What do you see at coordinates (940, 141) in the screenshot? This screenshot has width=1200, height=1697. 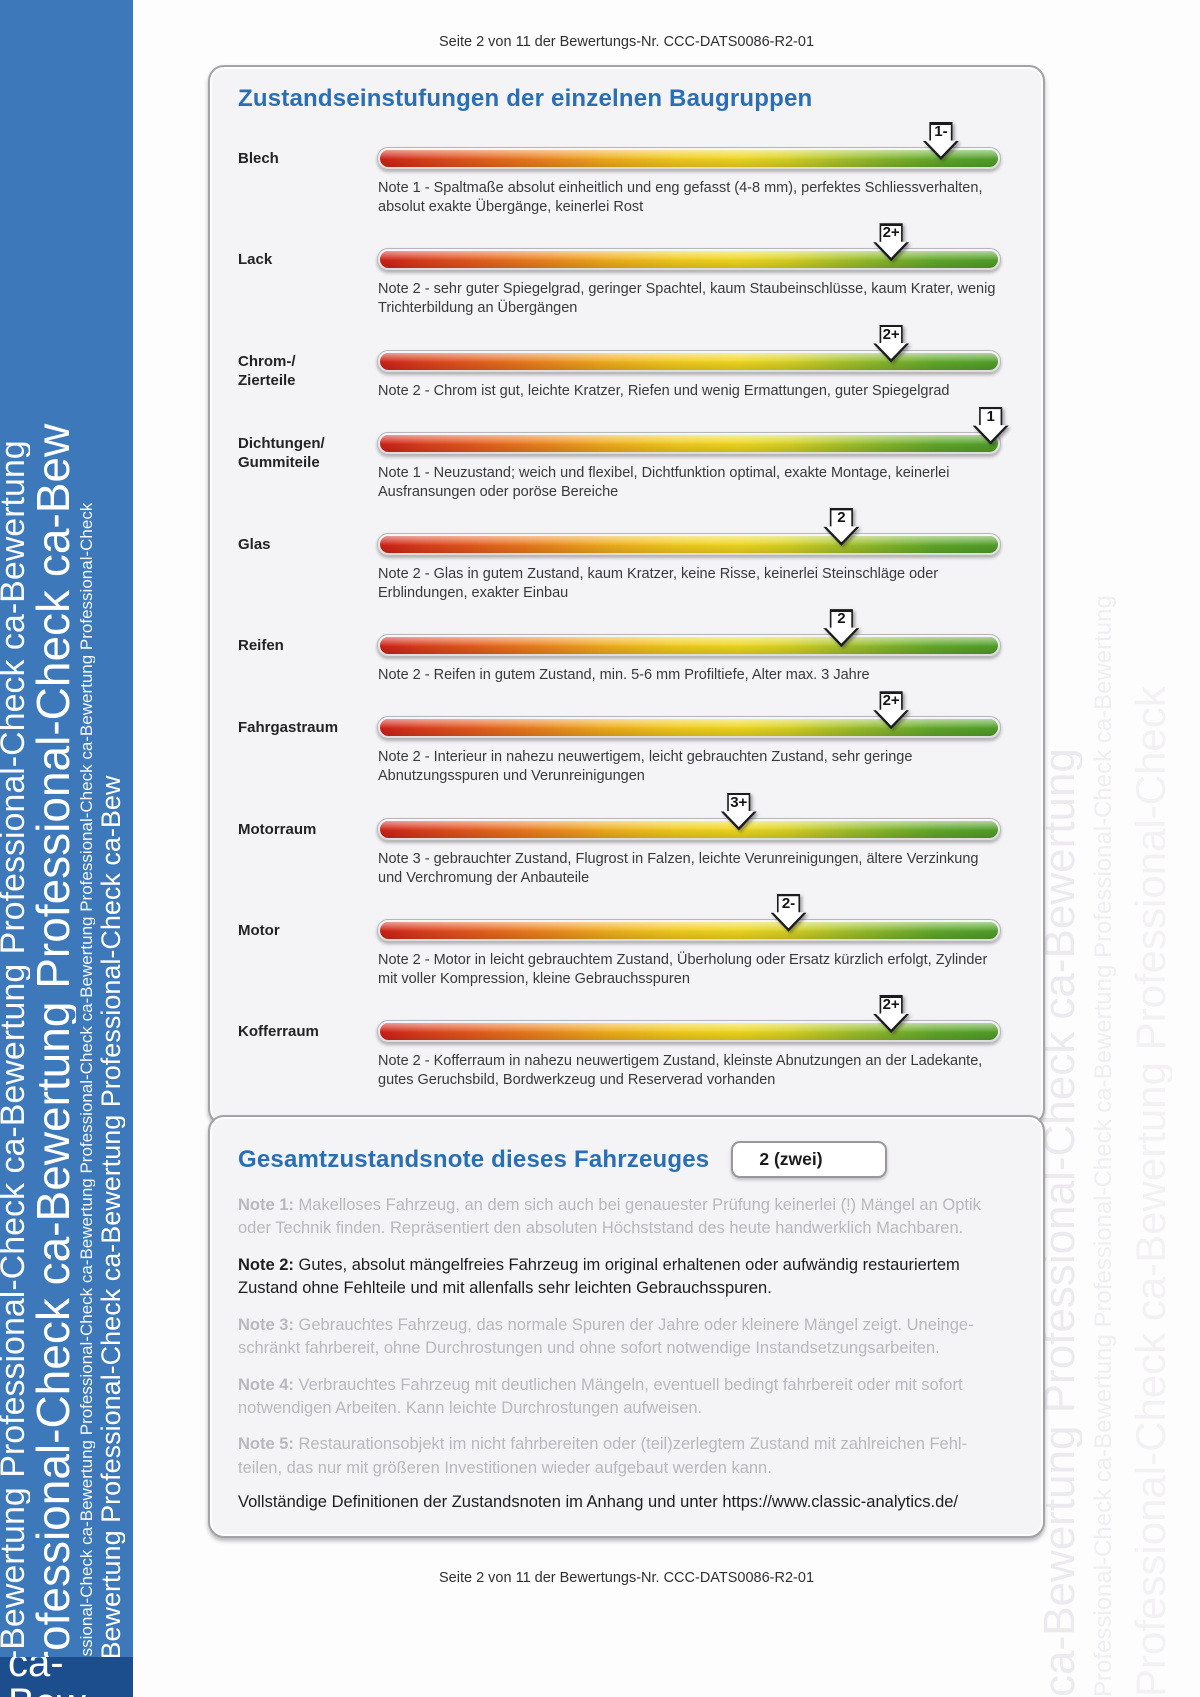 I see `grade-marker: 1-` at bounding box center [940, 141].